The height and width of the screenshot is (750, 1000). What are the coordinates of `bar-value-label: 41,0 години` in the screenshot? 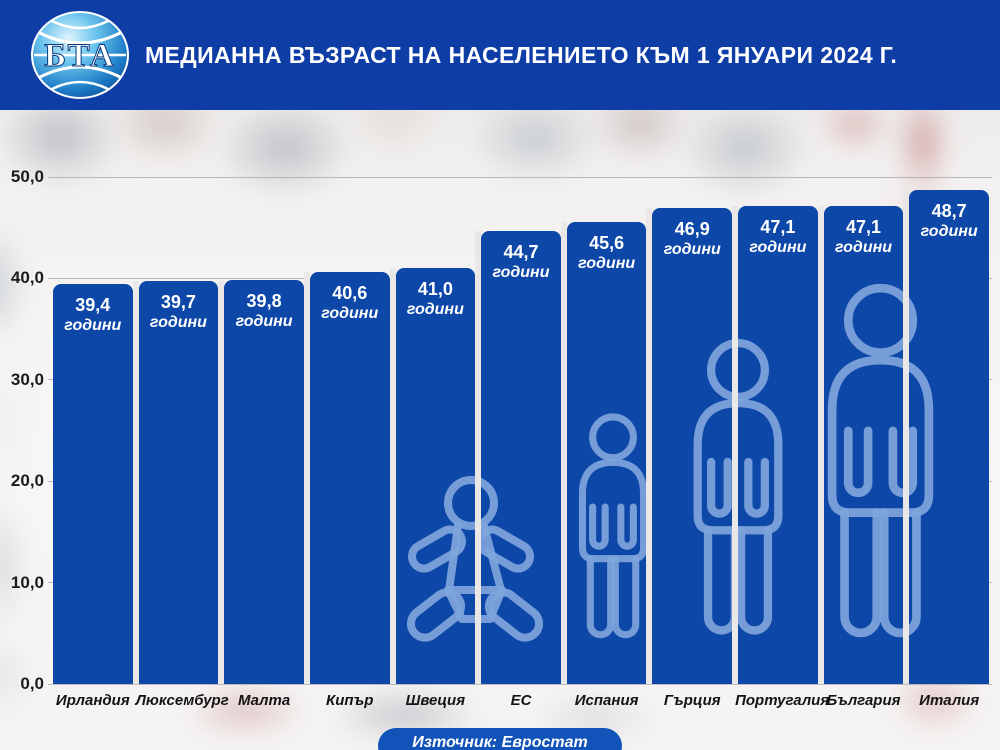 It's located at (436, 294).